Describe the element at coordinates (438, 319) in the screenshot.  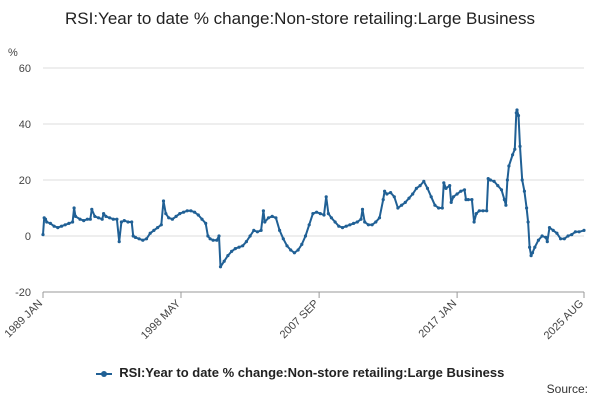
I see `x-tick-label: 2017 JAN` at that location.